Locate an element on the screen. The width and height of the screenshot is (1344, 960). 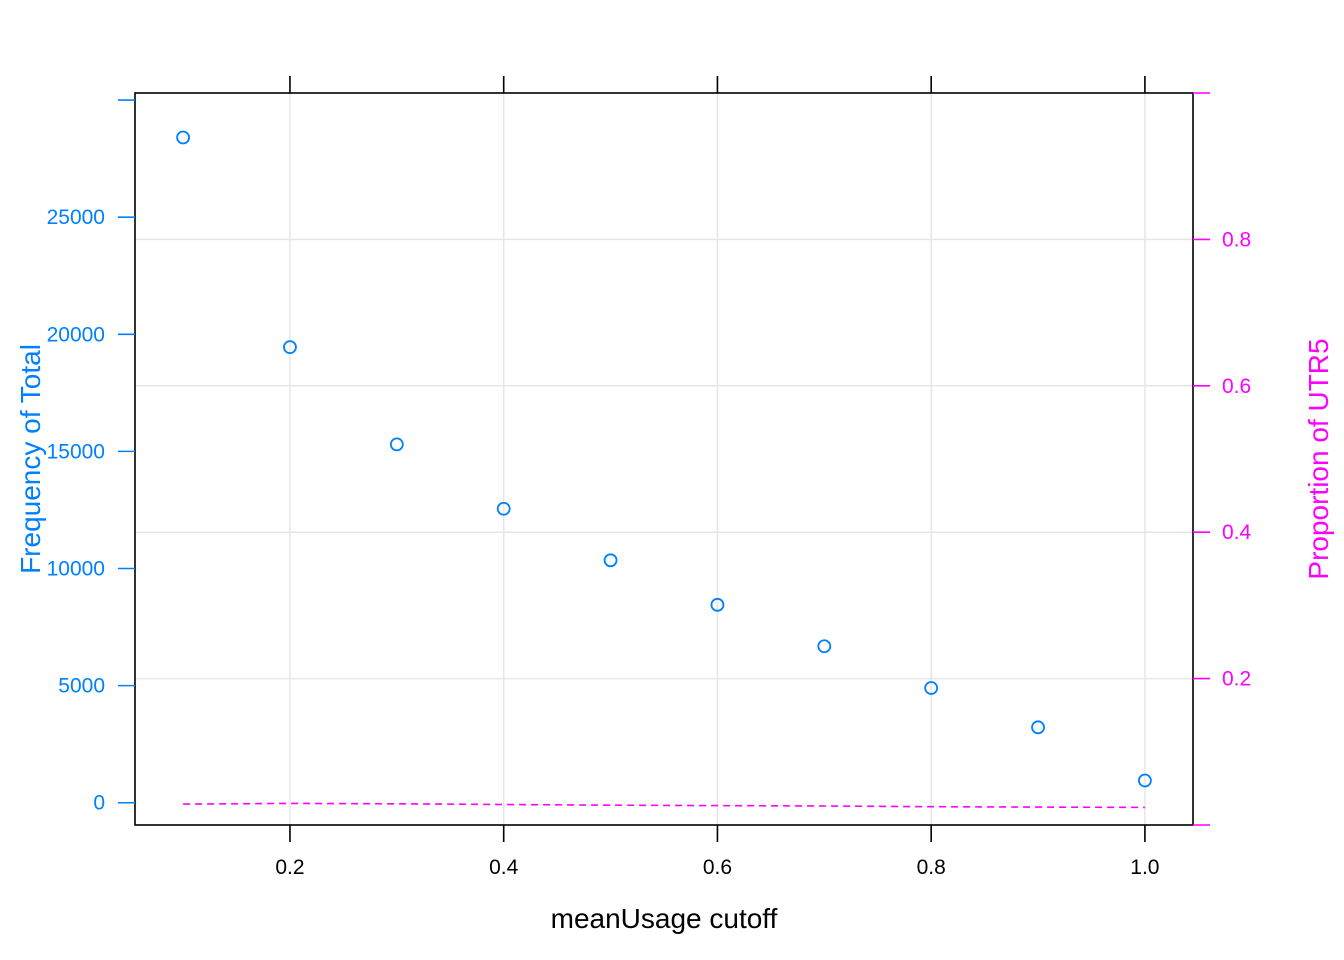
x-tick-label-0: 0.2 is located at coordinates (289, 867).